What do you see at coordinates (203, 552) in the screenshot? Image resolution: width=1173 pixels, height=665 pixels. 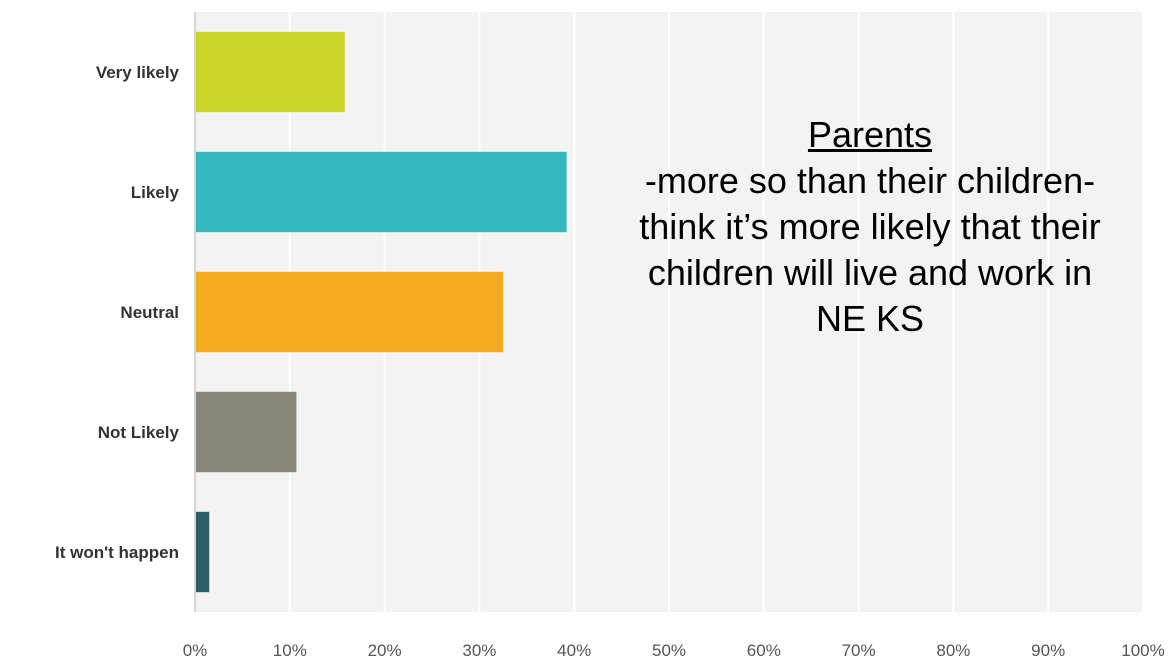 I see `bar-it-won-t-happen` at bounding box center [203, 552].